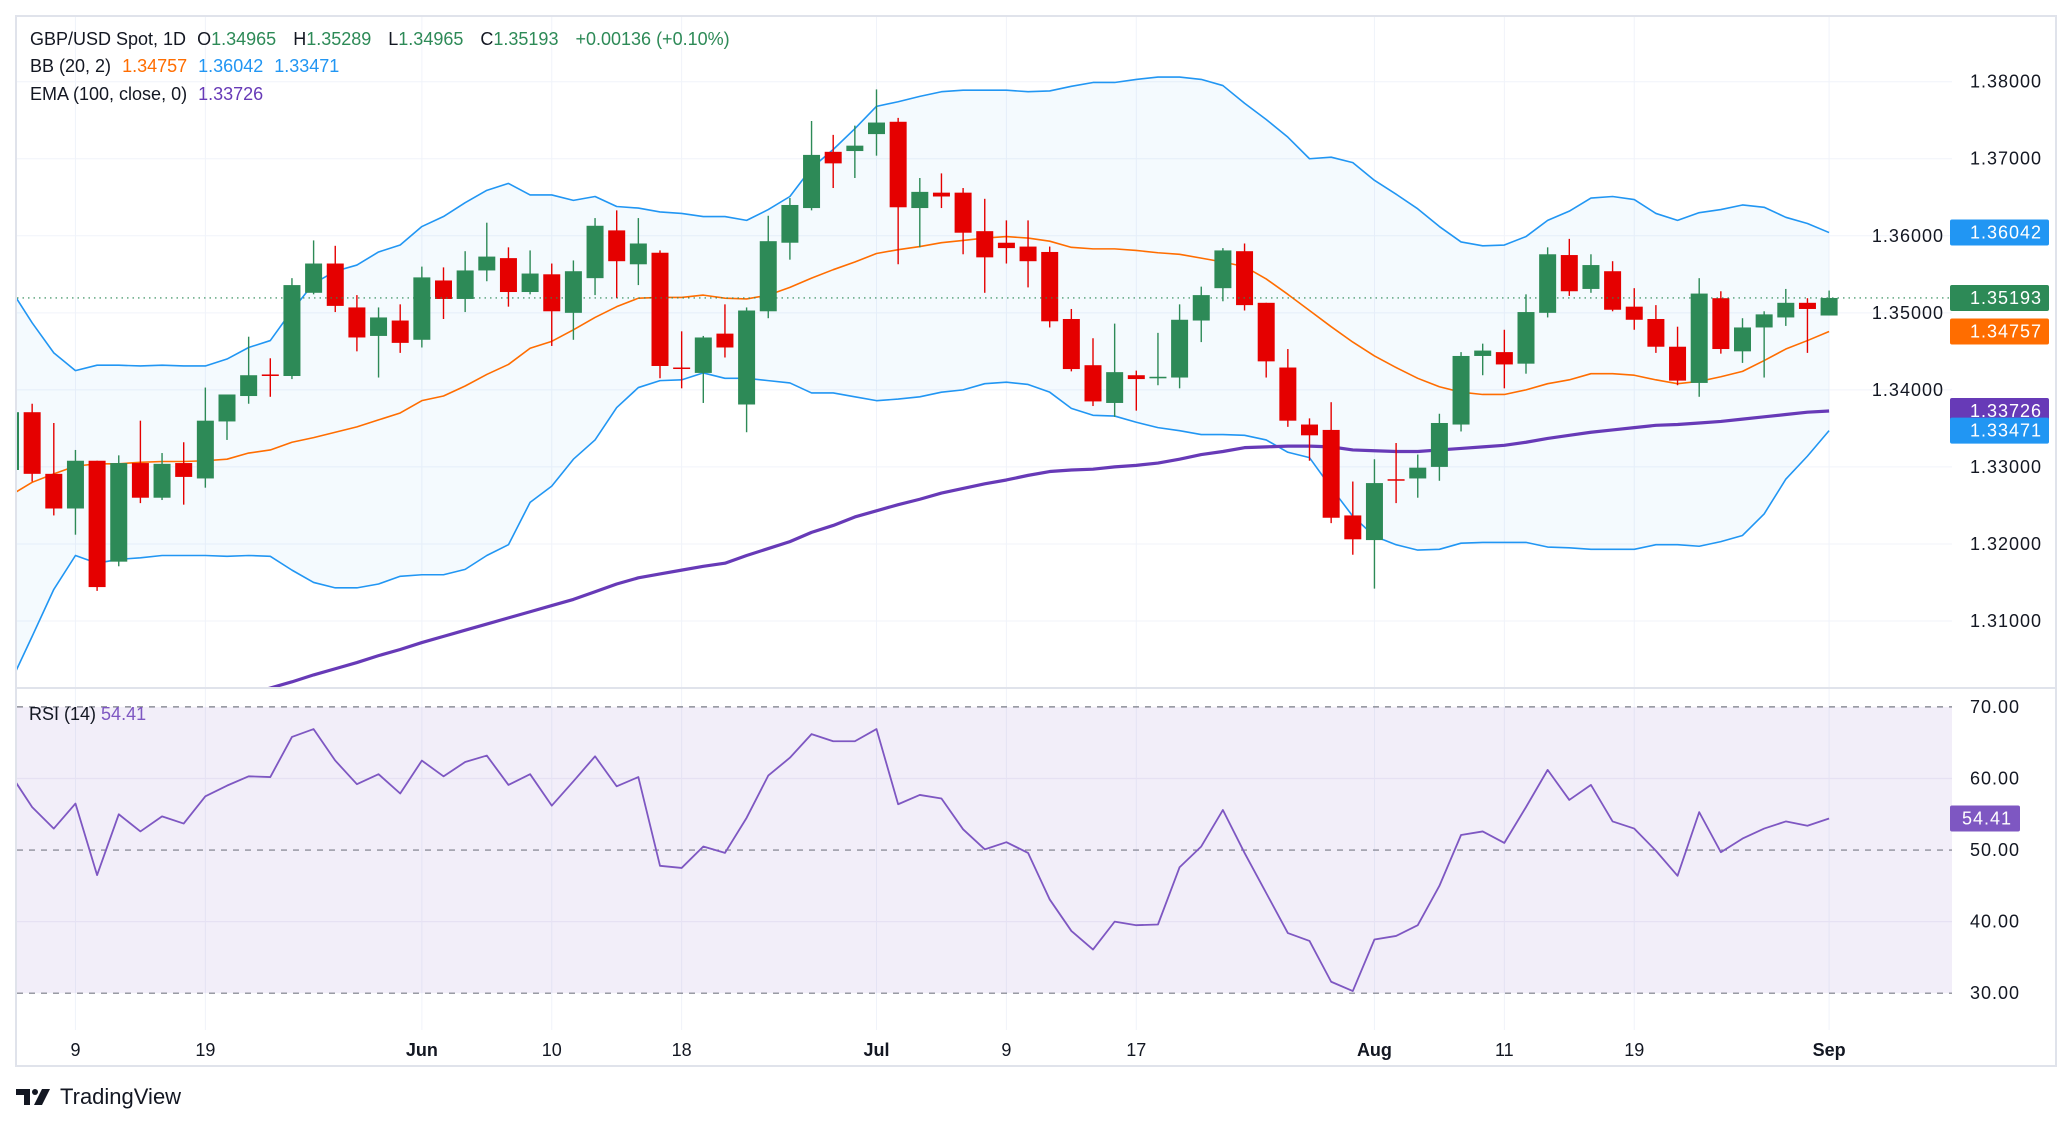 Image resolution: width=2071 pixels, height=1124 pixels. Describe the element at coordinates (187, 66) in the screenshot. I see `bb-legend: BB (20, 2) 1.34757 1.36042 1.33471` at that location.